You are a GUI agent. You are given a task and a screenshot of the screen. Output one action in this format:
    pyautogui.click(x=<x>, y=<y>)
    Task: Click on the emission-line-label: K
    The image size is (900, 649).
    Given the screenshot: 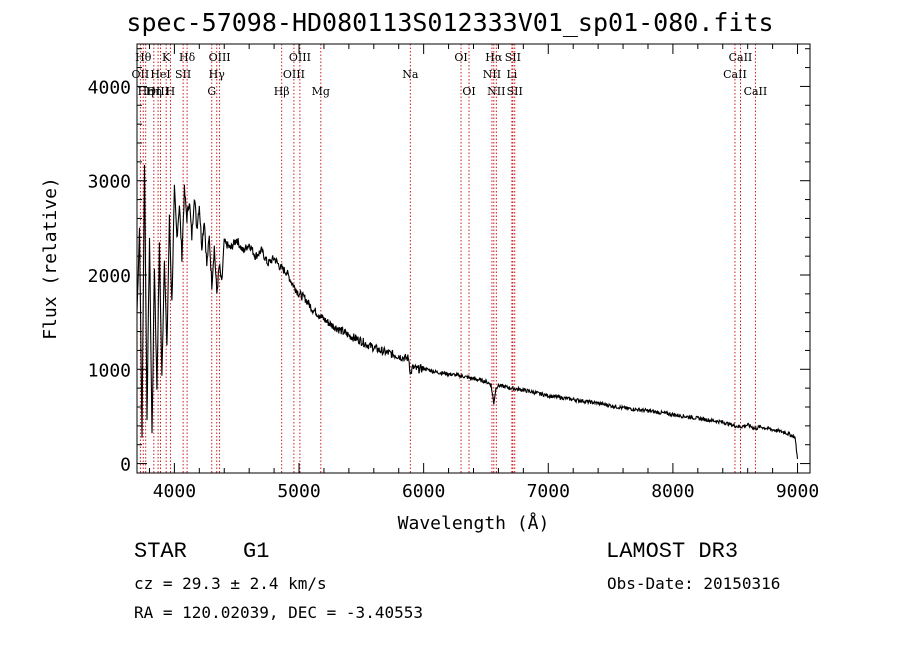 What is the action you would take?
    pyautogui.click(x=166, y=57)
    